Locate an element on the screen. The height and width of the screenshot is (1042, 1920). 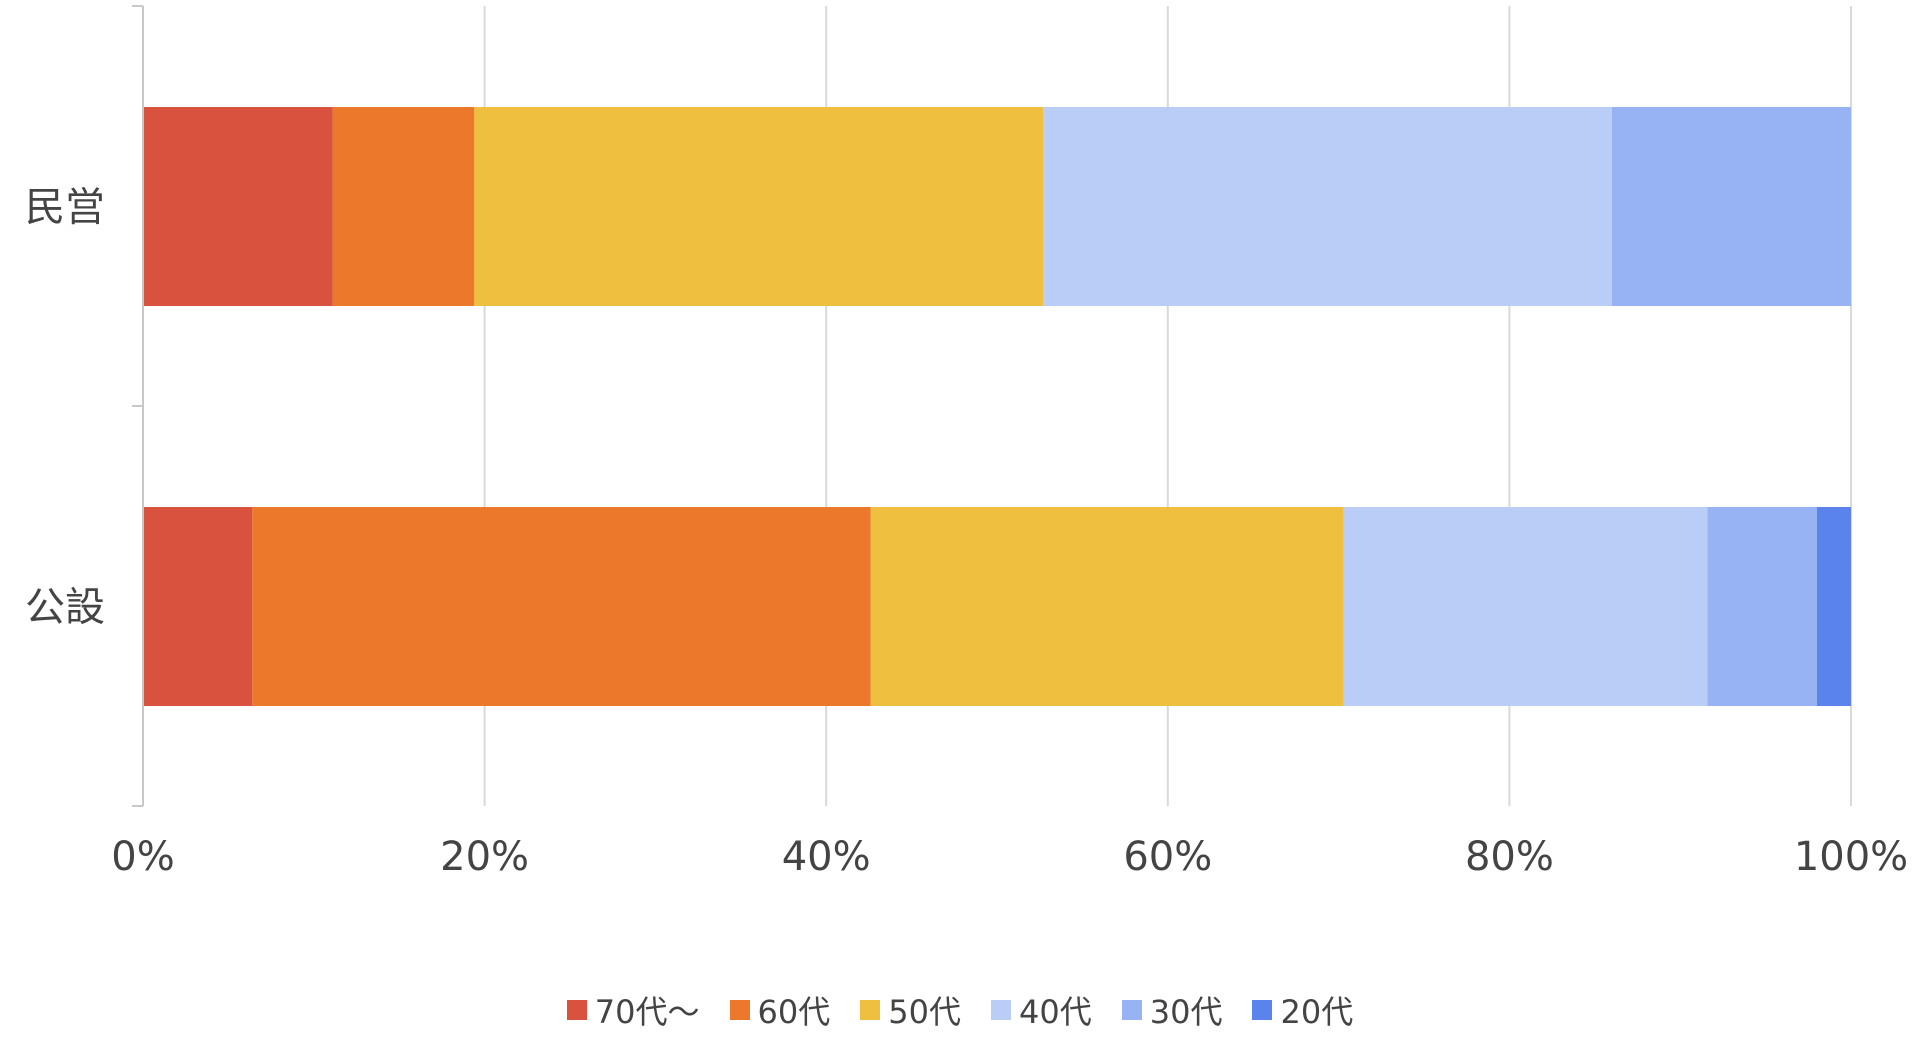
legend-label: 30代 is located at coordinates (1186, 1012).